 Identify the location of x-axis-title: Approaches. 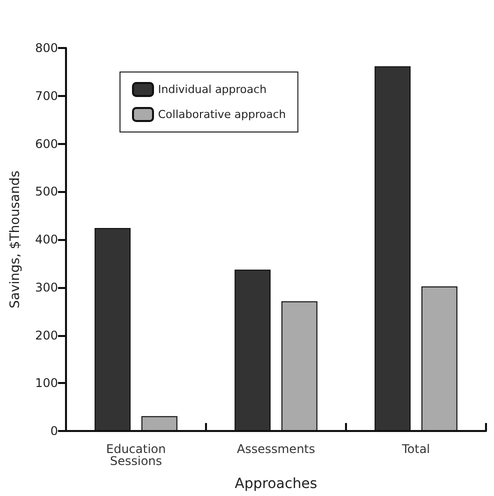
(276, 484).